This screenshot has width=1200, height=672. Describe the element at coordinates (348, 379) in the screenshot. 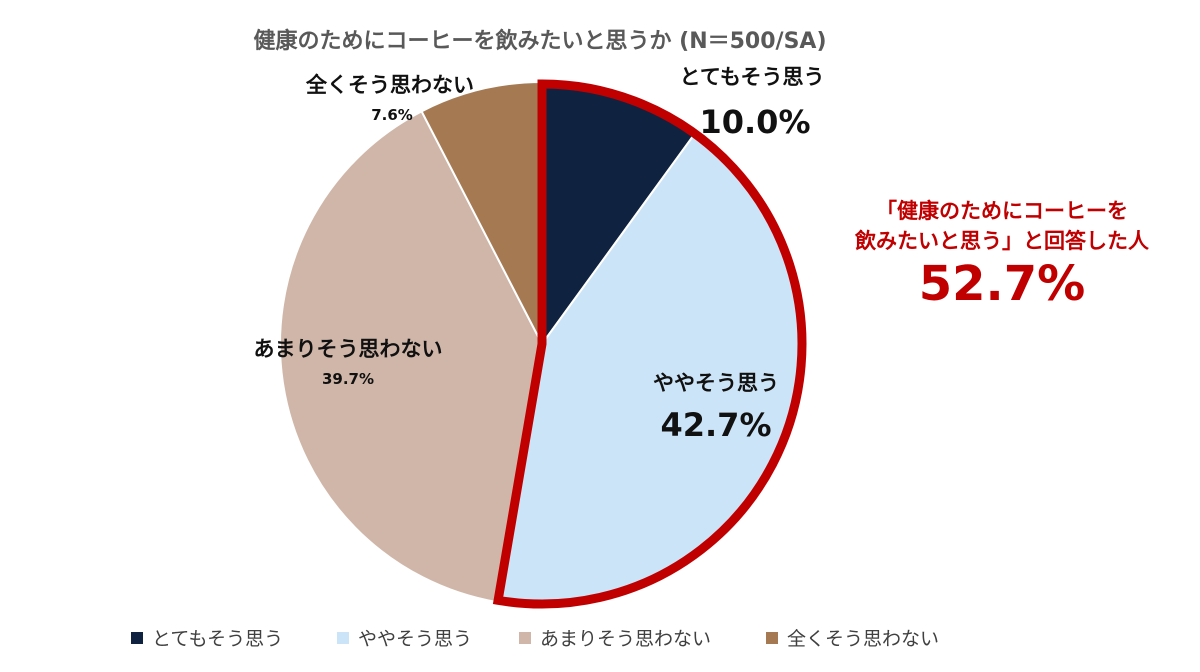

I see `slice-value-amari: 39.7%` at that location.